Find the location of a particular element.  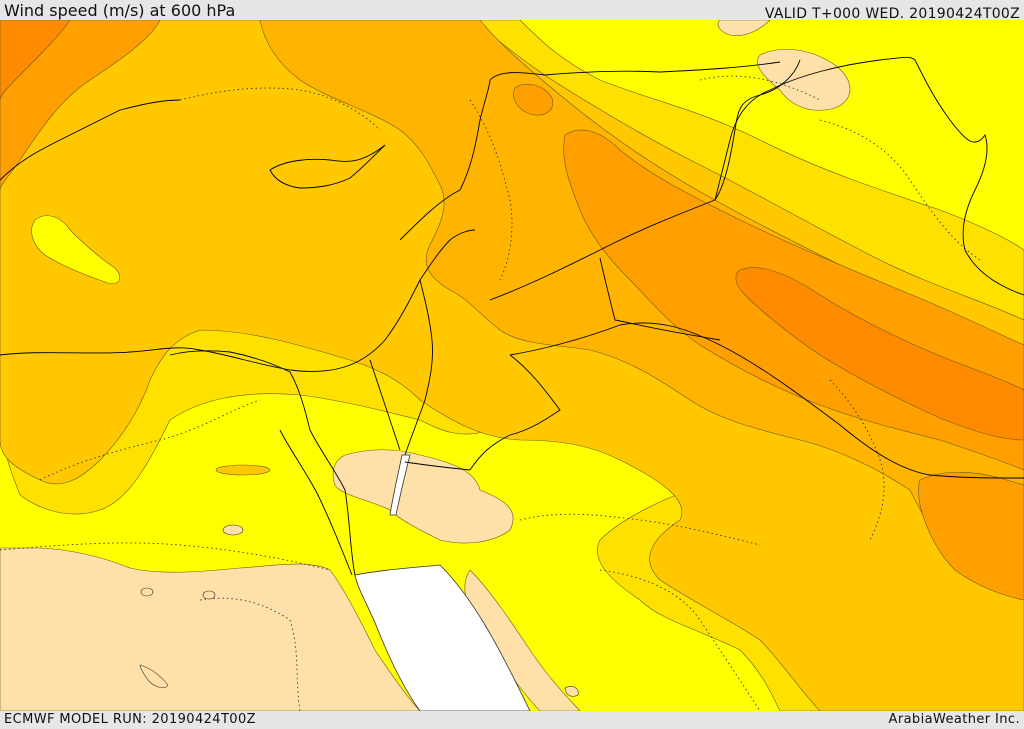

nile-delta-coast is located at coordinates (230, 361).